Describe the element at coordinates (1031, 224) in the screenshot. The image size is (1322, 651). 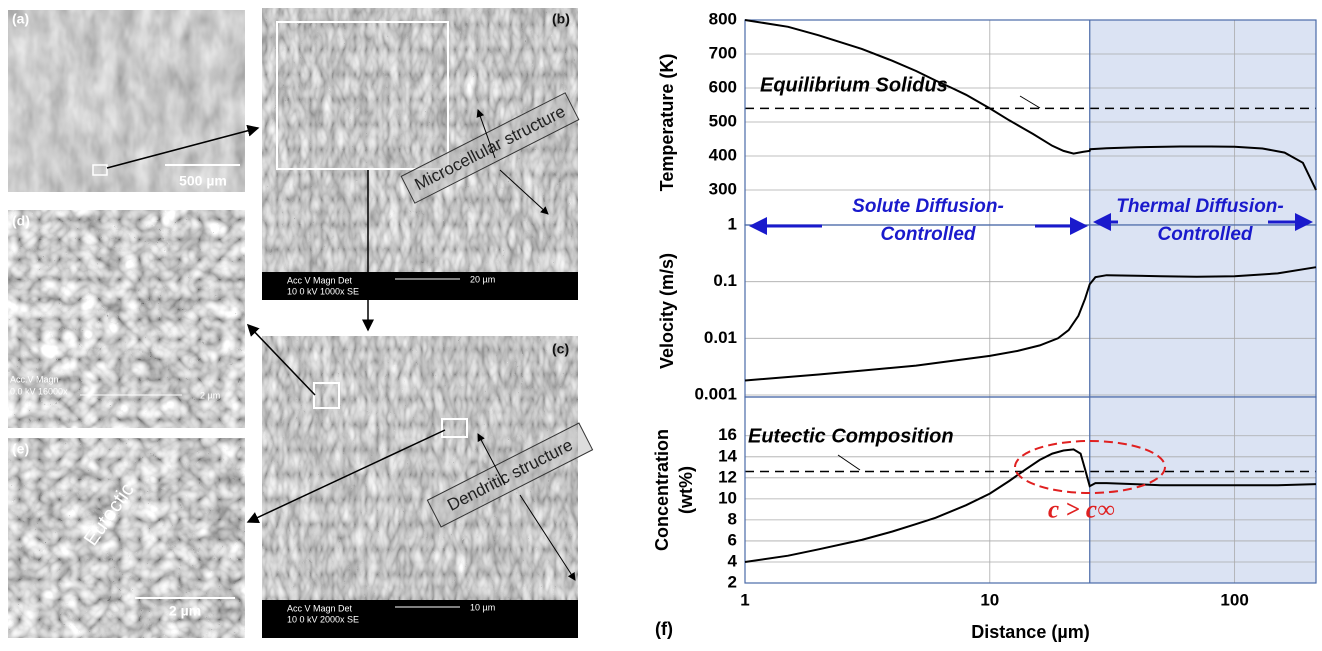
I see `region-arrows` at that location.